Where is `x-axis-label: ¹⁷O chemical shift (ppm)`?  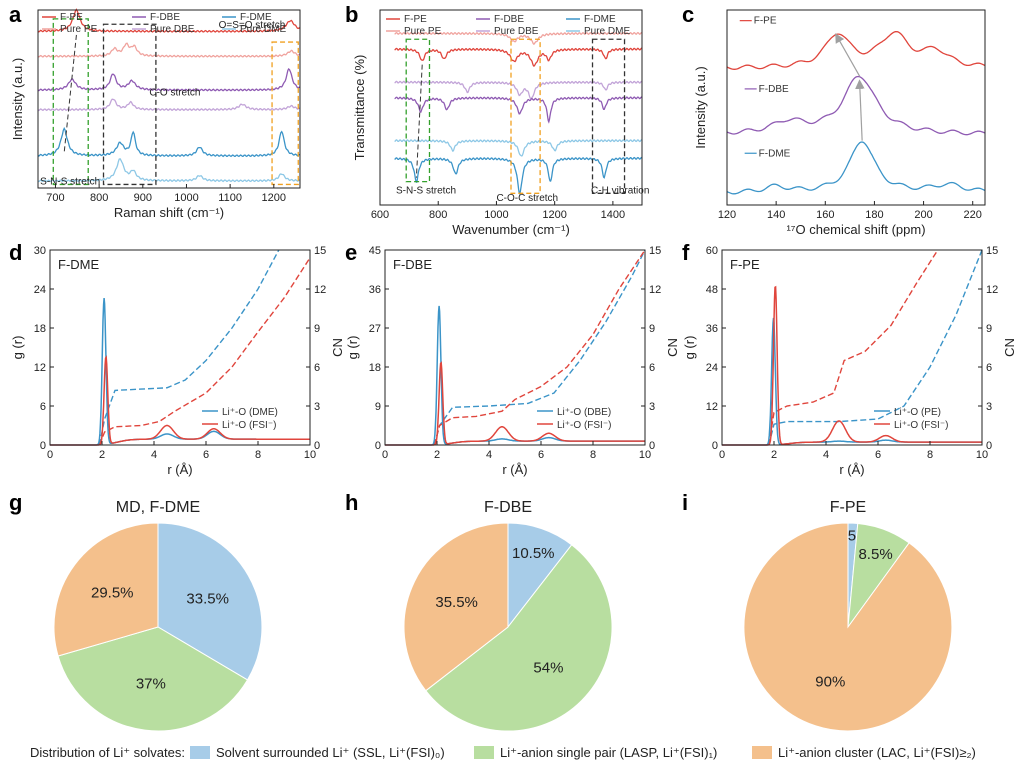
x-axis-label: ¹⁷O chemical shift (ppm) is located at coordinates (855, 229).